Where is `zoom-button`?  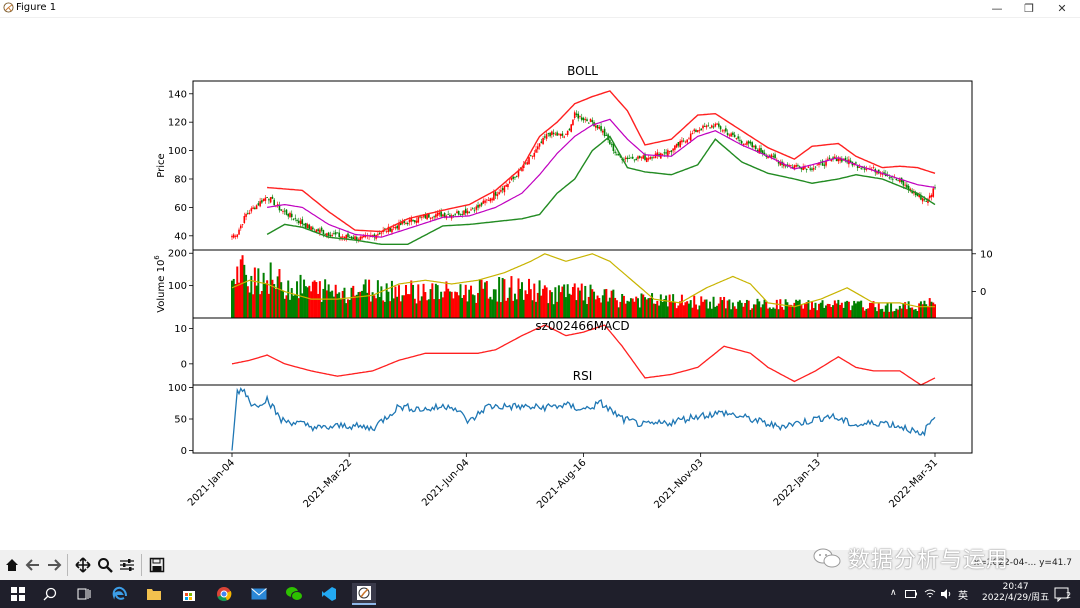
zoom-button is located at coordinates (105, 565).